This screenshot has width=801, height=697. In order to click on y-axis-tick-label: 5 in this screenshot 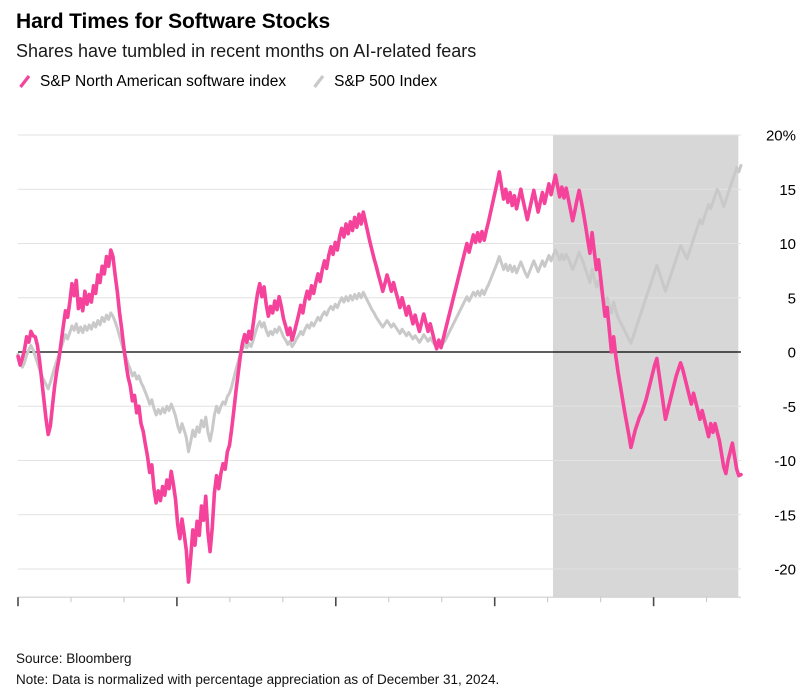, I will do `click(792, 298)`.